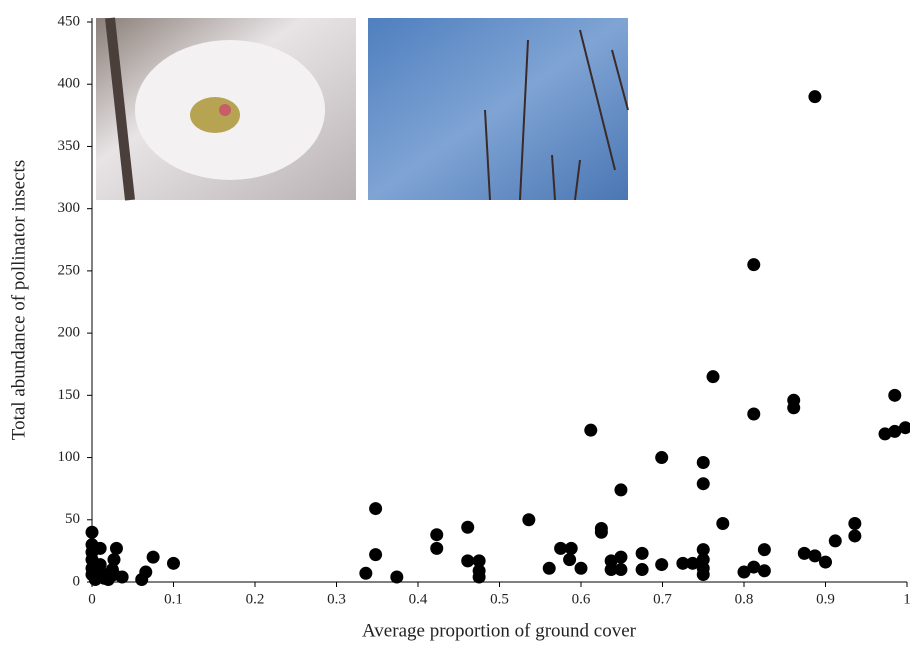 The image size is (910, 646). Describe the element at coordinates (69, 457) in the screenshot. I see `y-tick-label: 100` at that location.